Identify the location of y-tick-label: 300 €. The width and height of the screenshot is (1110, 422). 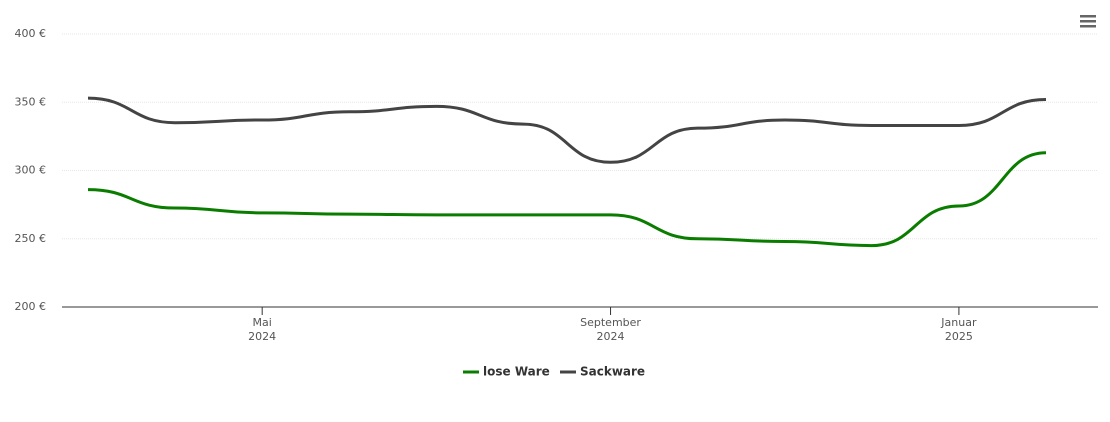
(31, 170).